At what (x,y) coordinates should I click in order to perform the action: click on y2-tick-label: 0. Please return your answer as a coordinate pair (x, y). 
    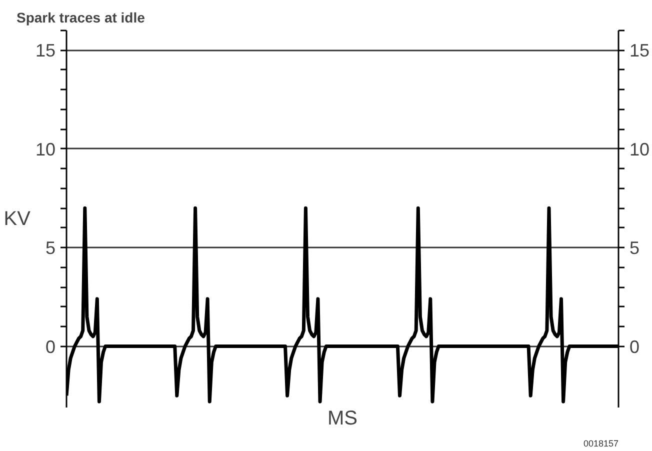
    Looking at the image, I should click on (635, 346).